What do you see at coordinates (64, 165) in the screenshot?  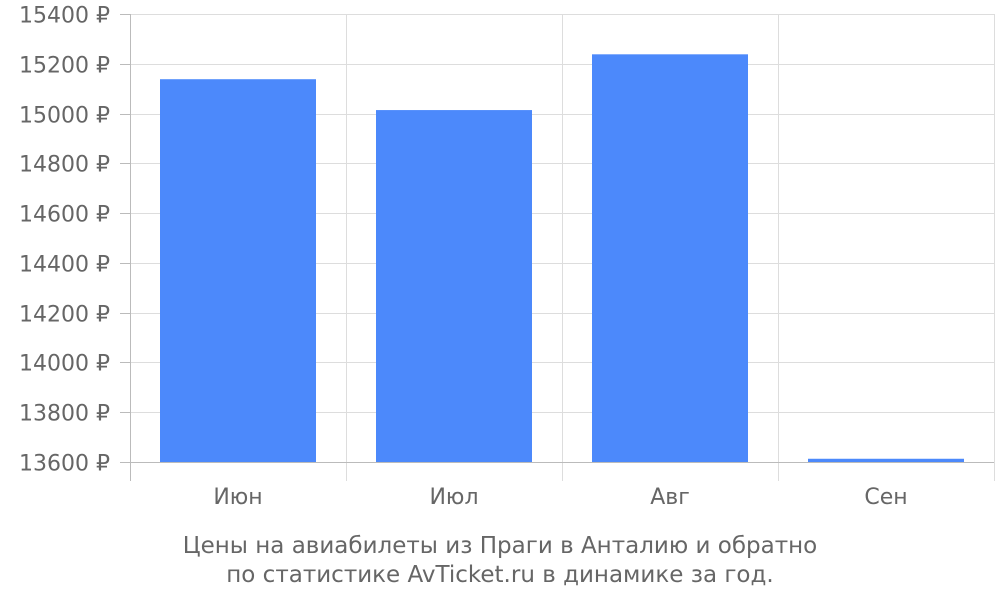 I see `y-tick-label: 14800 ₽` at bounding box center [64, 165].